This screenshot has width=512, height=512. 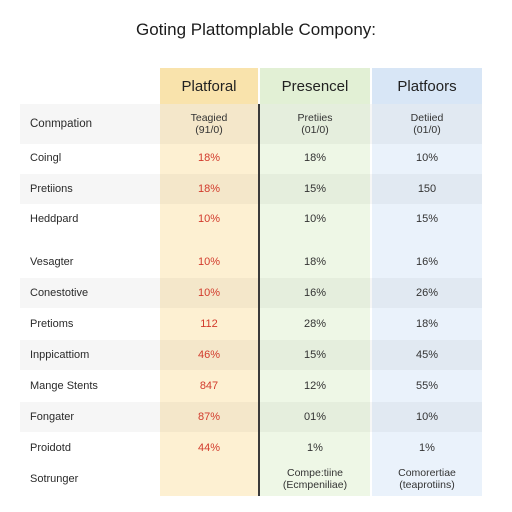 What do you see at coordinates (427, 355) in the screenshot?
I see `cell-platfoors: 45%` at bounding box center [427, 355].